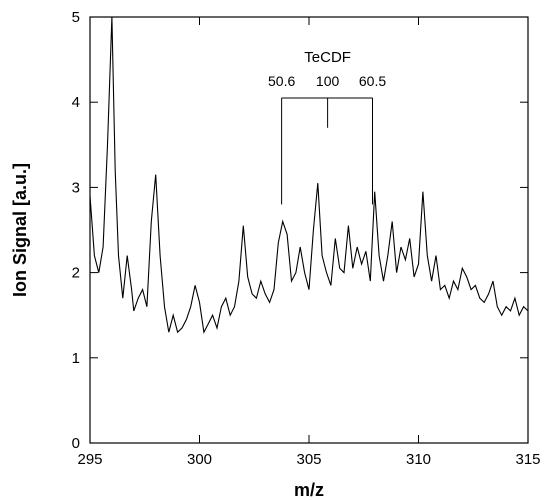  Describe the element at coordinates (76, 102) in the screenshot. I see `y-tick-label: 4` at that location.